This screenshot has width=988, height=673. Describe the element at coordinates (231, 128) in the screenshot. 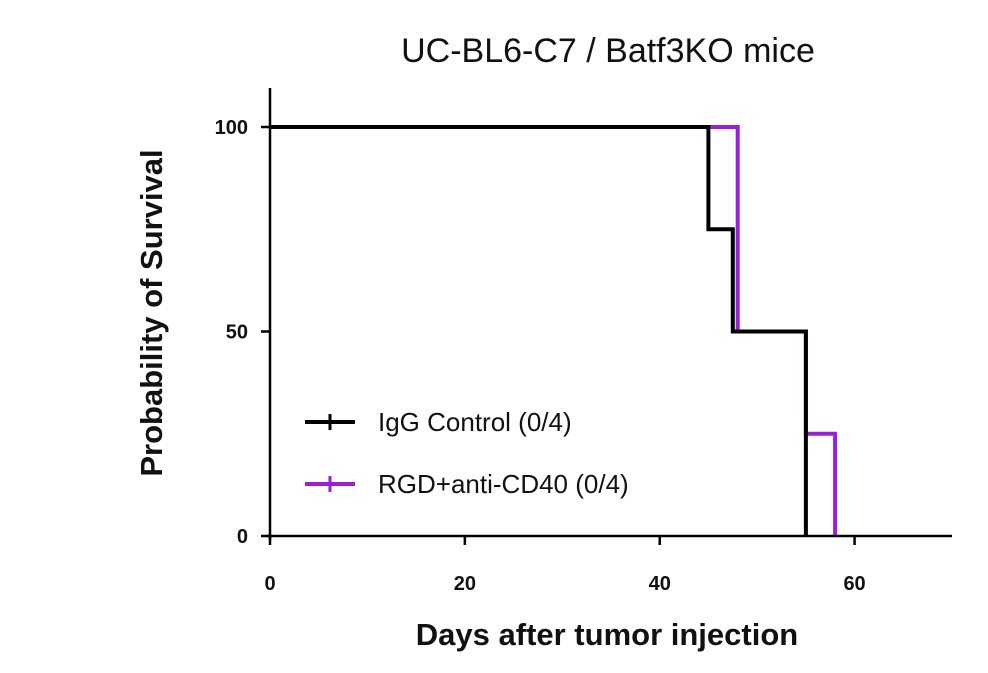

I see `y-tick-label: 100` at that location.